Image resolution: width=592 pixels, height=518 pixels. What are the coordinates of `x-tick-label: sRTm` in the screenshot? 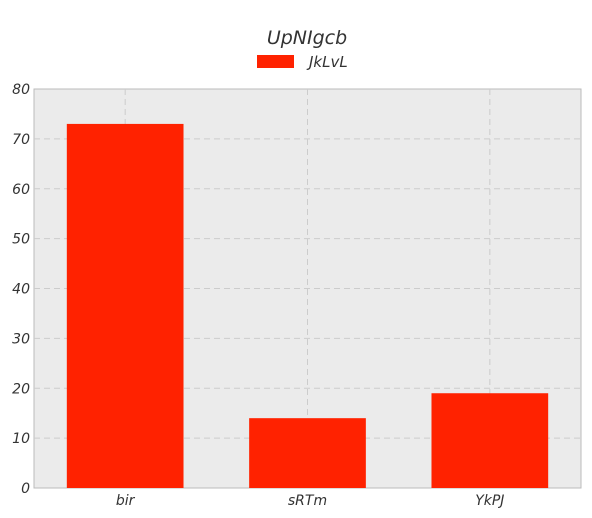 It's located at (307, 501).